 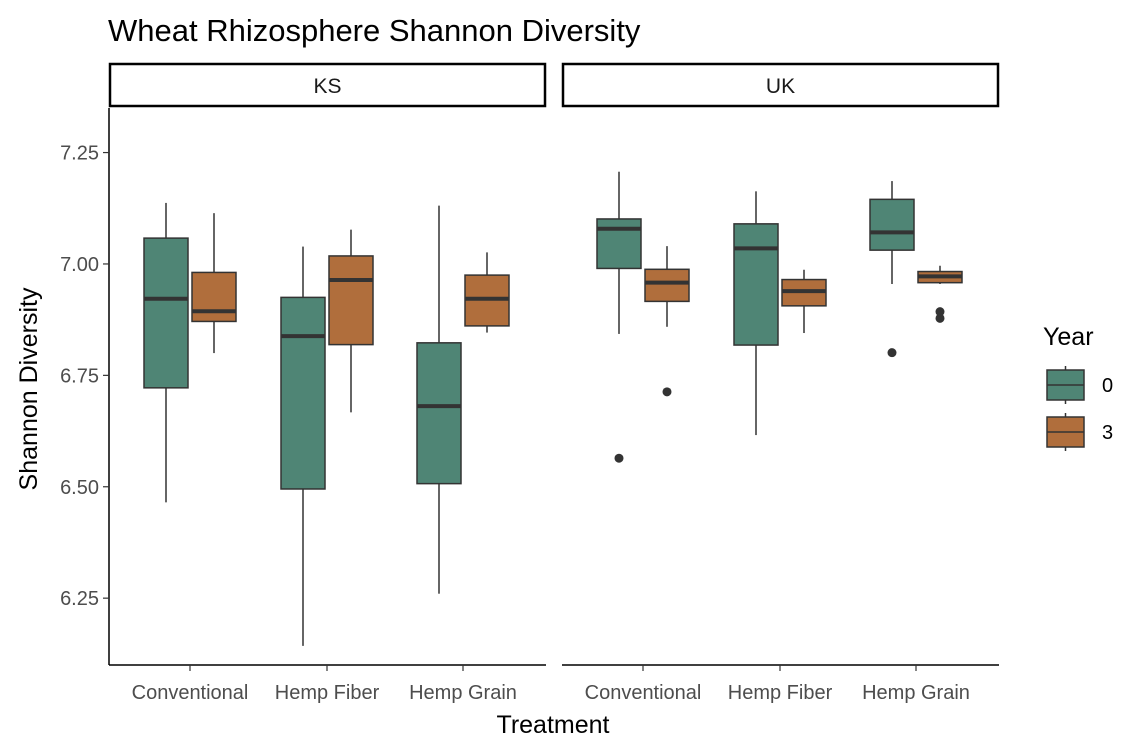 I want to click on legend-label: 0, so click(x=1107, y=386).